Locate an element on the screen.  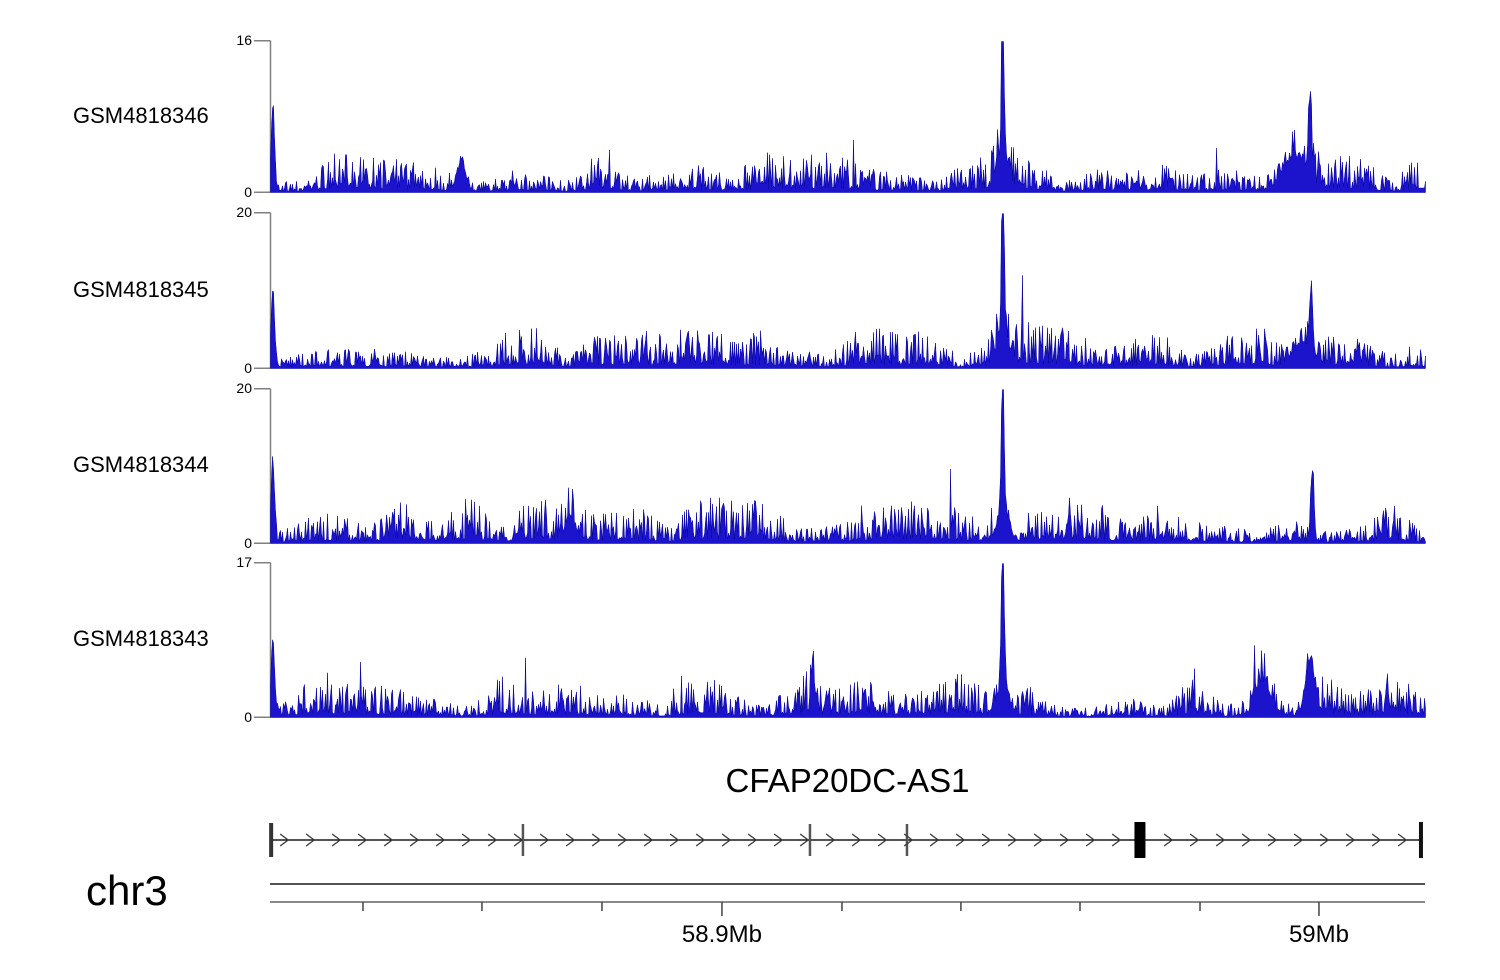
ruler-tick-label: 58.9Mb is located at coordinates (722, 934).